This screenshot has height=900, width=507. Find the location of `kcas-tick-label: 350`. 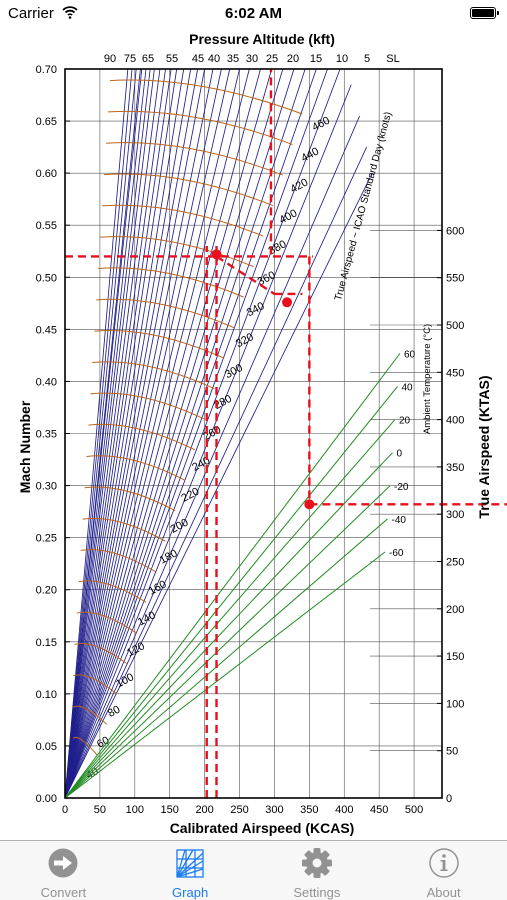

kcas-tick-label: 350 is located at coordinates (309, 810).